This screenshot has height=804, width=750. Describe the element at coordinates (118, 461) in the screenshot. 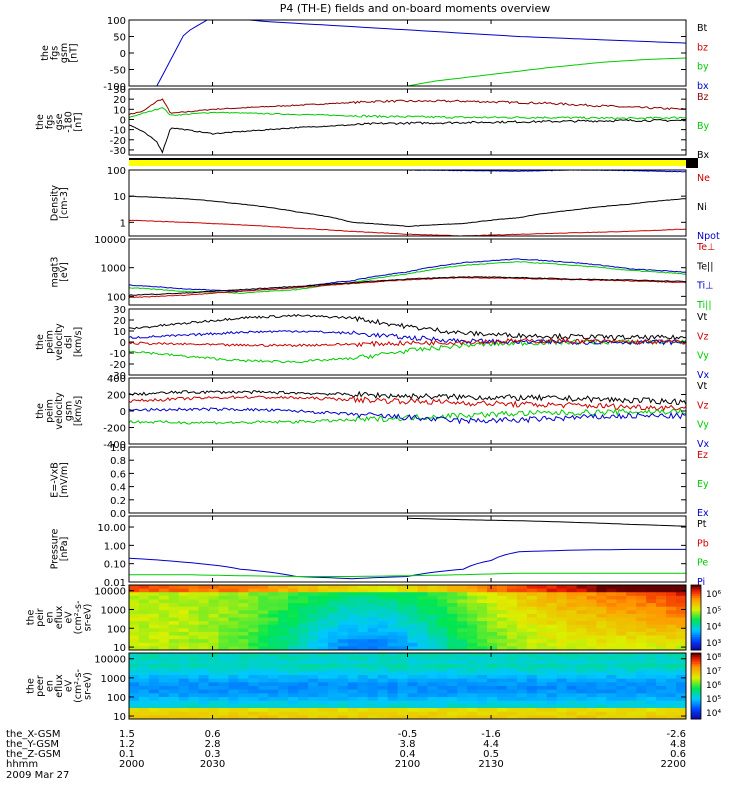

I see `y-tick-label: 0.8` at that location.